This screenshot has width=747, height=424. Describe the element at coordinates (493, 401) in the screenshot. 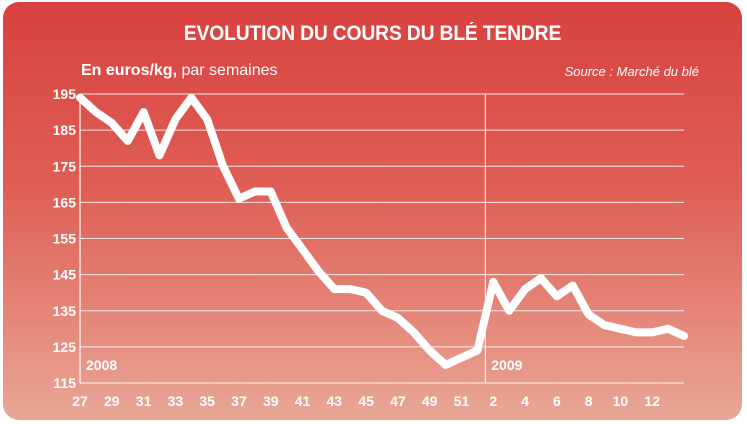

I see `x-tick-label: 2` at that location.